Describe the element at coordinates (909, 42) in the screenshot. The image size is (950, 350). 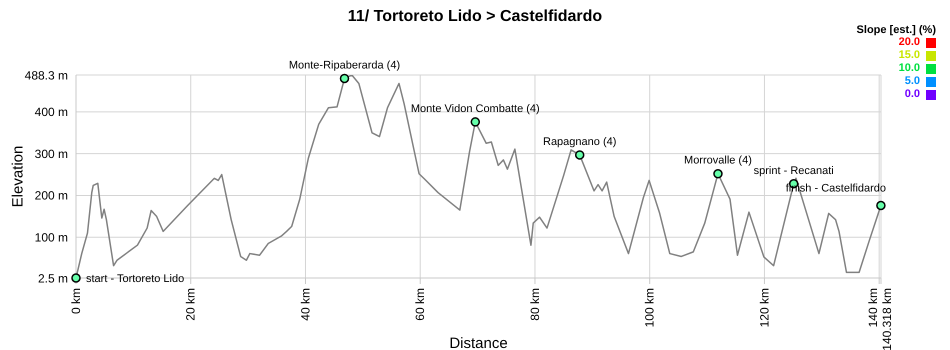
I see `color-bar-label: 20.0` at that location.